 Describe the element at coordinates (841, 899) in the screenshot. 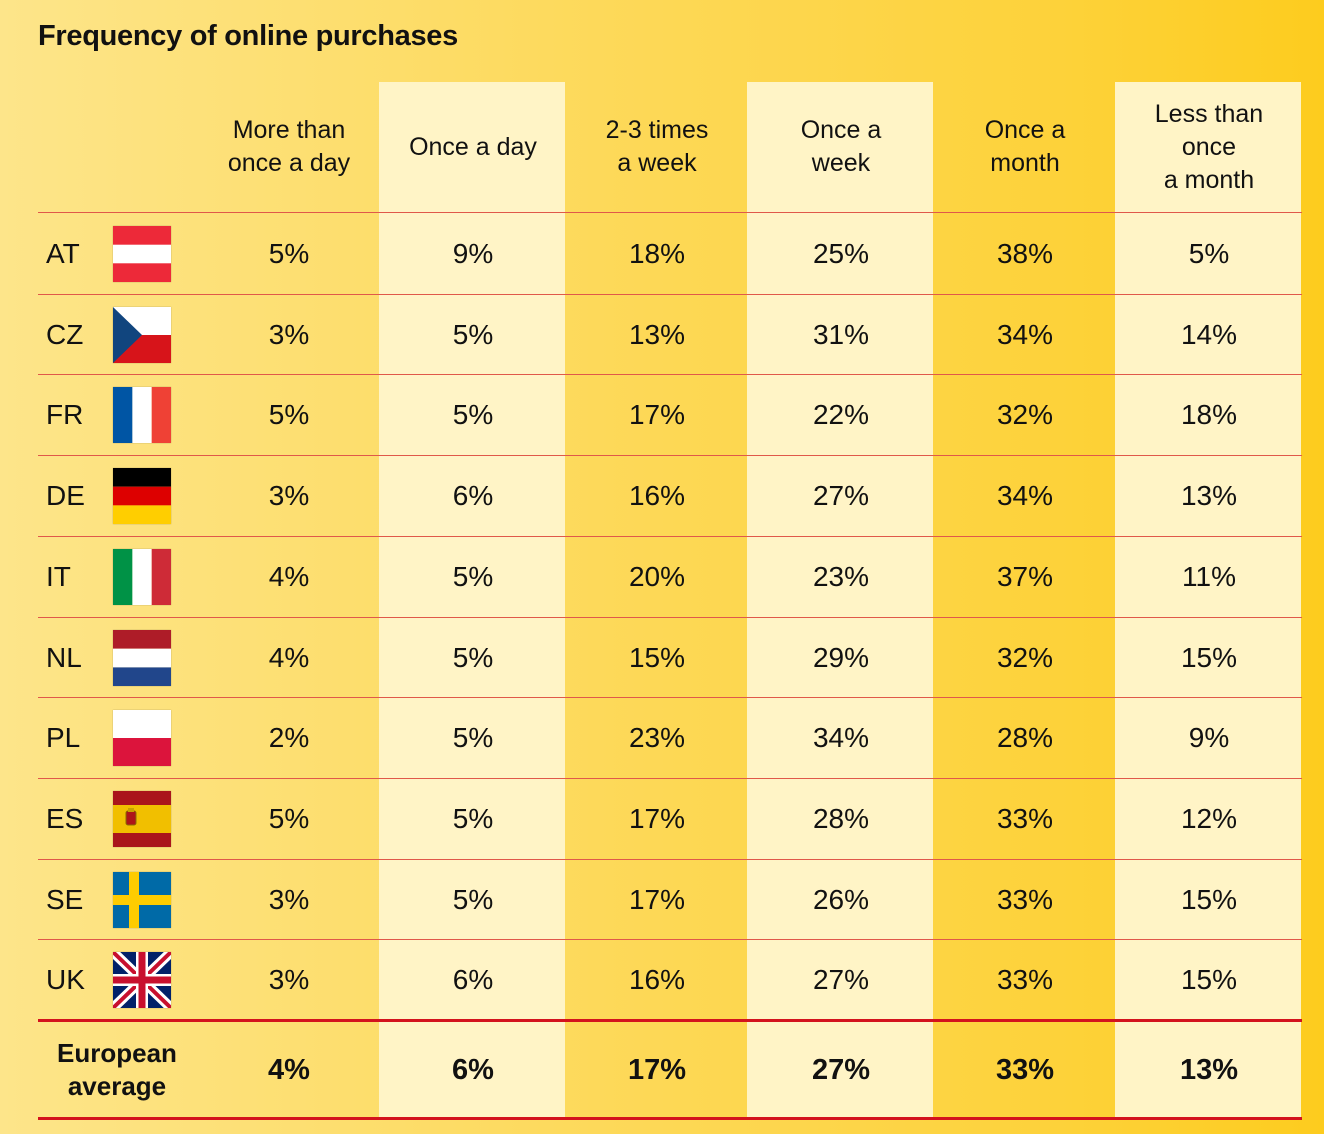

I see `table-cell: 26%` at that location.